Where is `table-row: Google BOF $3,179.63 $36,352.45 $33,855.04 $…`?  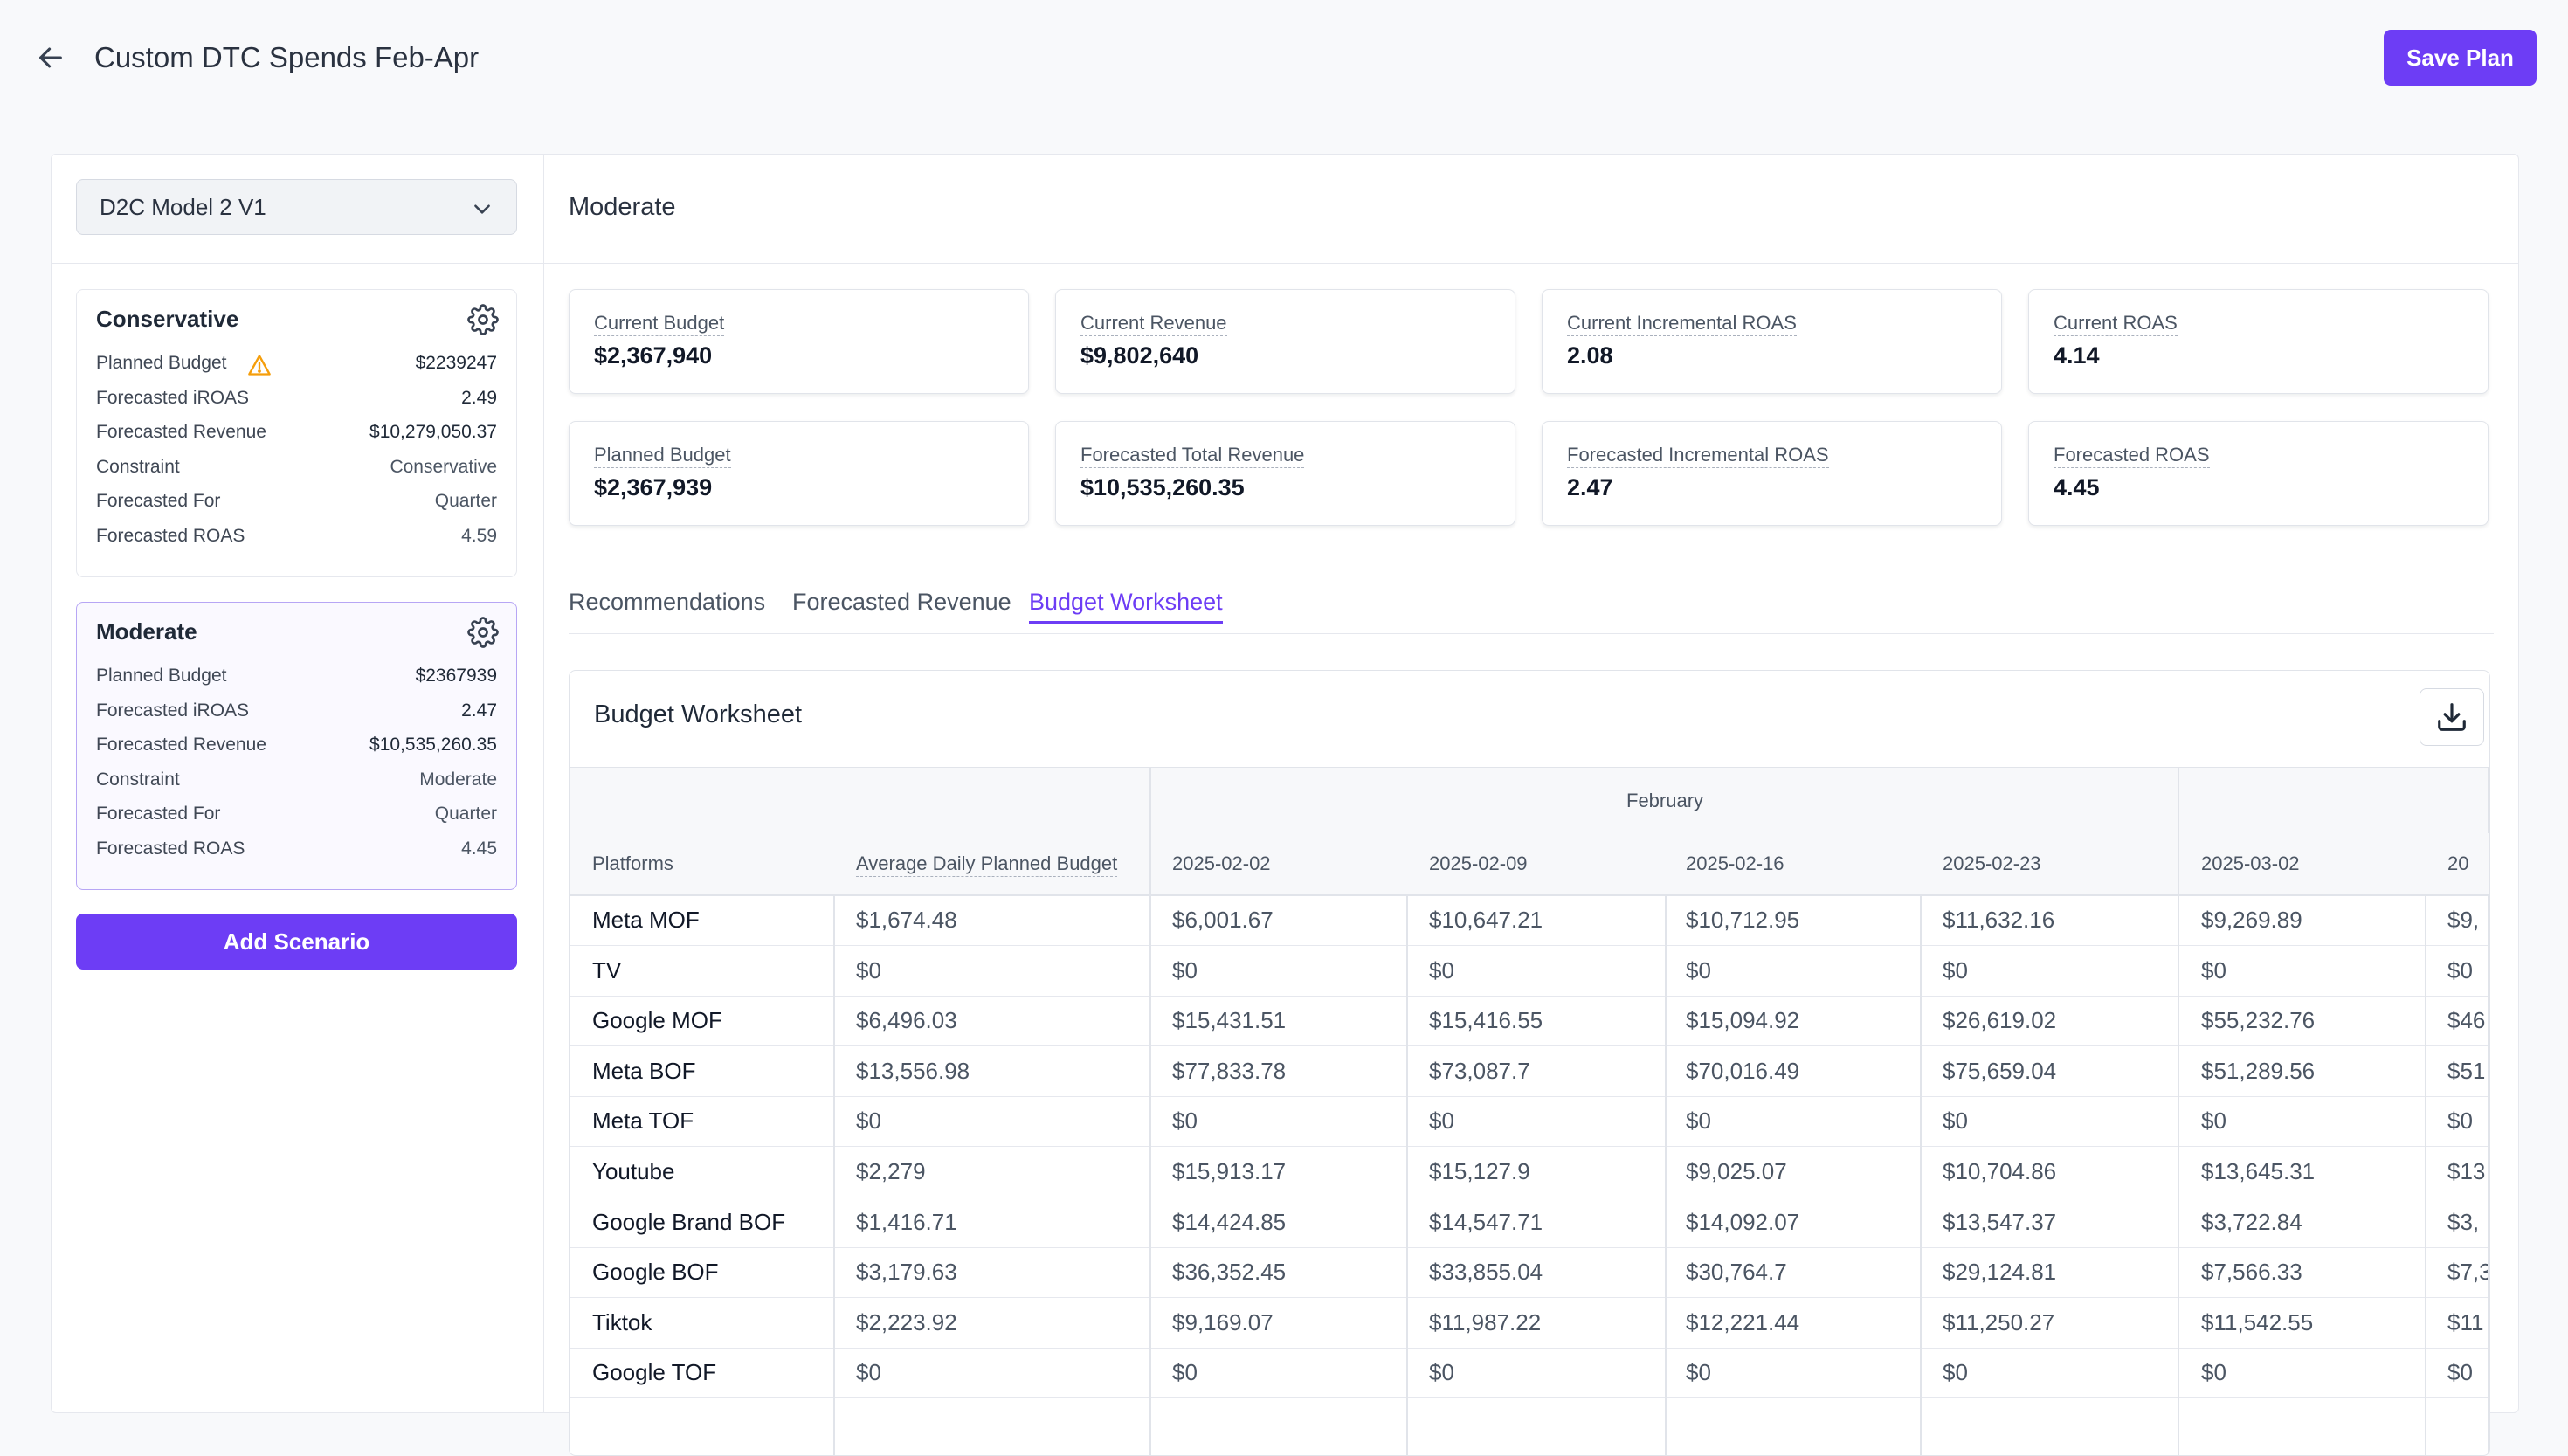
table-row: Google BOF $3,179.63 $36,352.45 $33,855.04 $… is located at coordinates (1529, 1272).